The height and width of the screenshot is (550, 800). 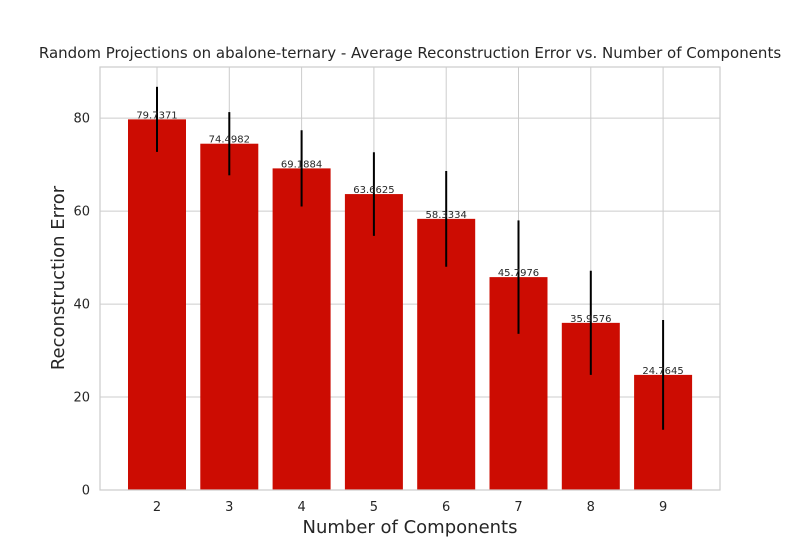 I want to click on x-tick-label: 8, so click(x=591, y=507).